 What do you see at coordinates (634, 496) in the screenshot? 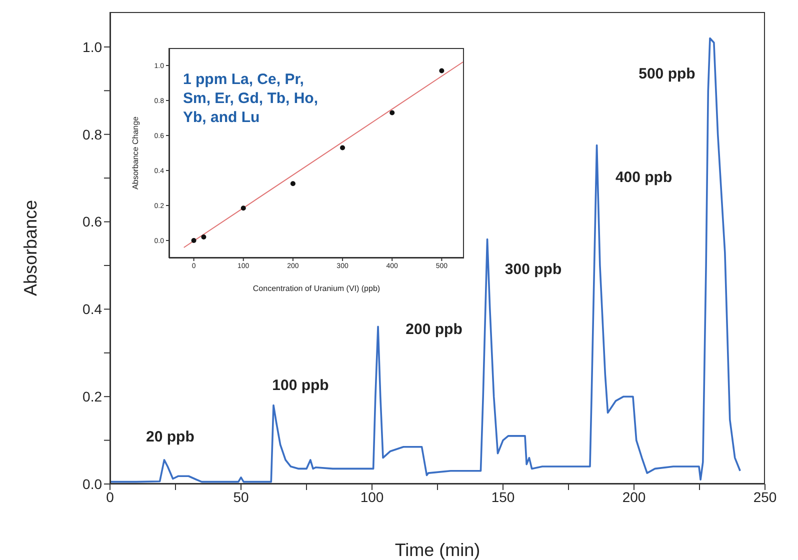
I see `x-tick-label: 200` at bounding box center [634, 496].